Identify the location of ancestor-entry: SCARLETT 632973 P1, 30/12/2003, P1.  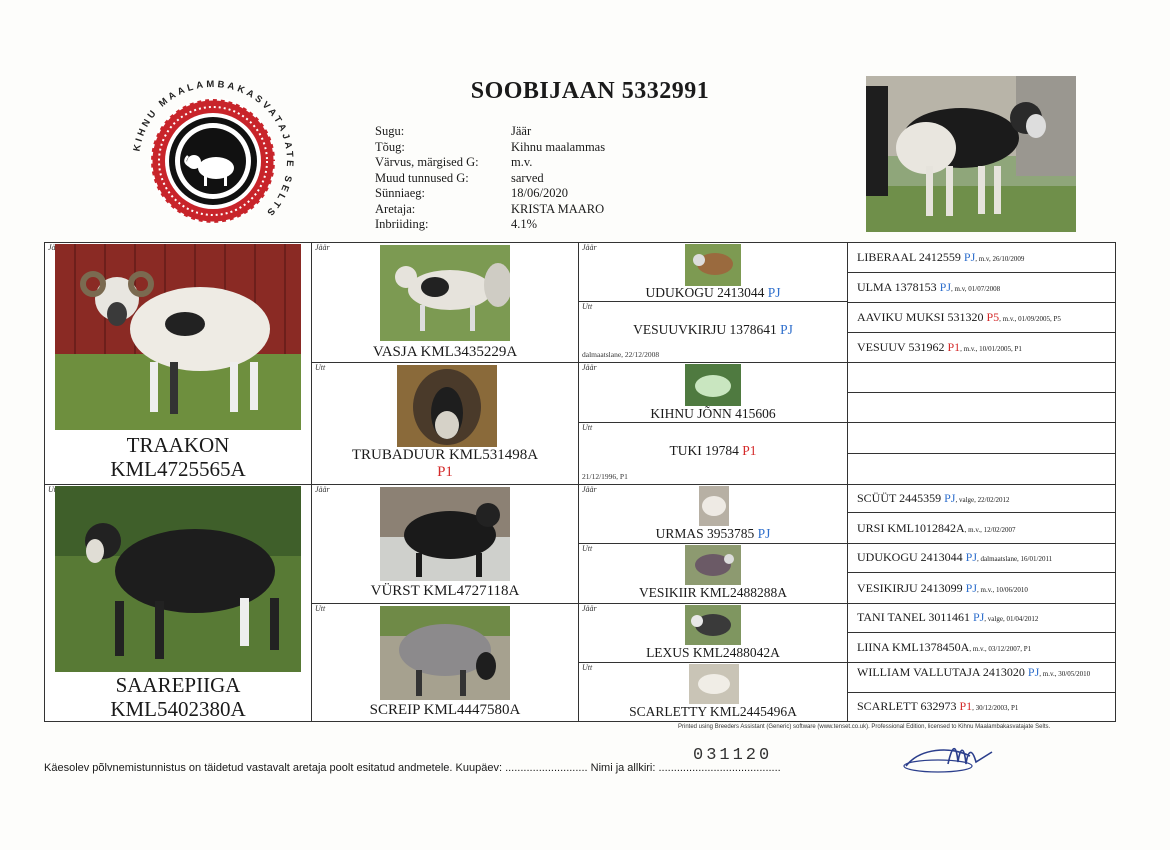
(937, 706).